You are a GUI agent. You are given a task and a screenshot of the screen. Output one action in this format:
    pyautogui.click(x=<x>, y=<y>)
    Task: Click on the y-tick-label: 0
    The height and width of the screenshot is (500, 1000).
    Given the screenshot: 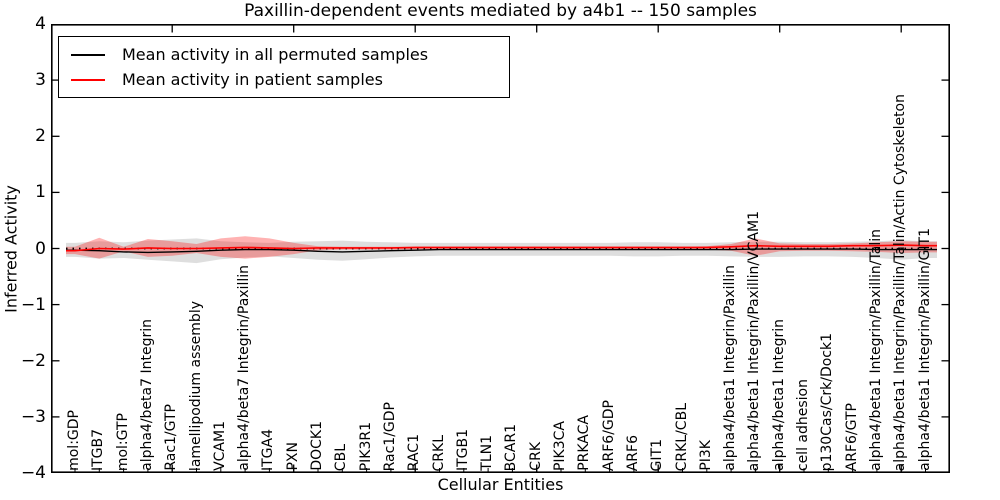 What is the action you would take?
    pyautogui.click(x=40, y=248)
    